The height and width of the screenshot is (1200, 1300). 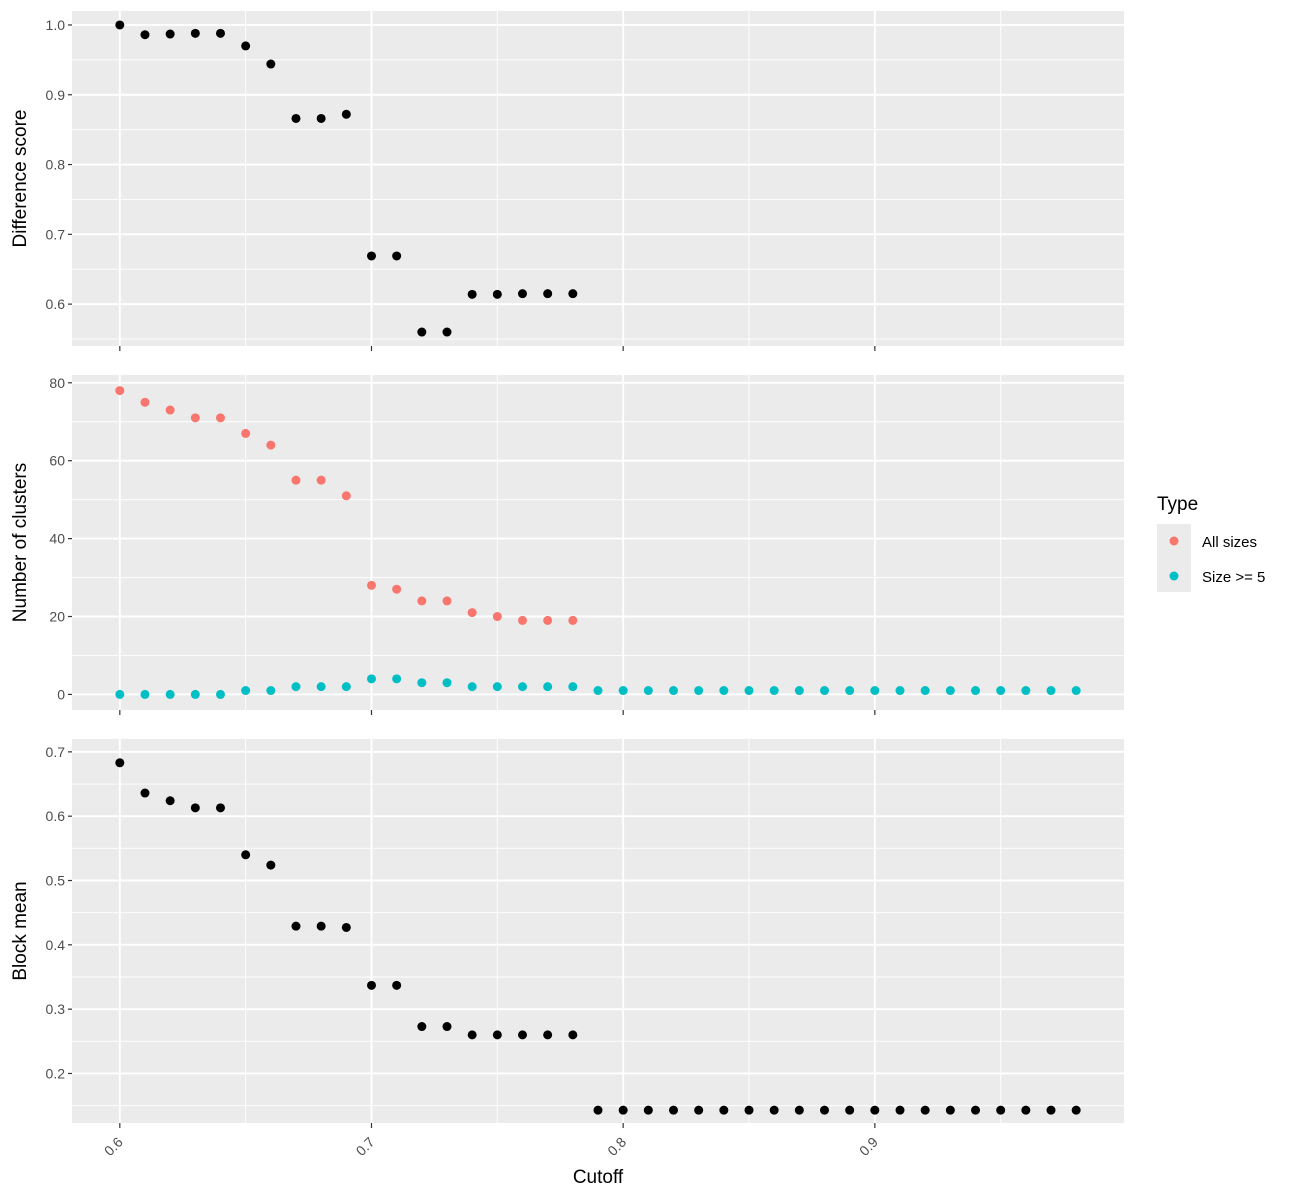 What do you see at coordinates (20, 542) in the screenshot?
I see `y-axis-title: Number of clusters` at bounding box center [20, 542].